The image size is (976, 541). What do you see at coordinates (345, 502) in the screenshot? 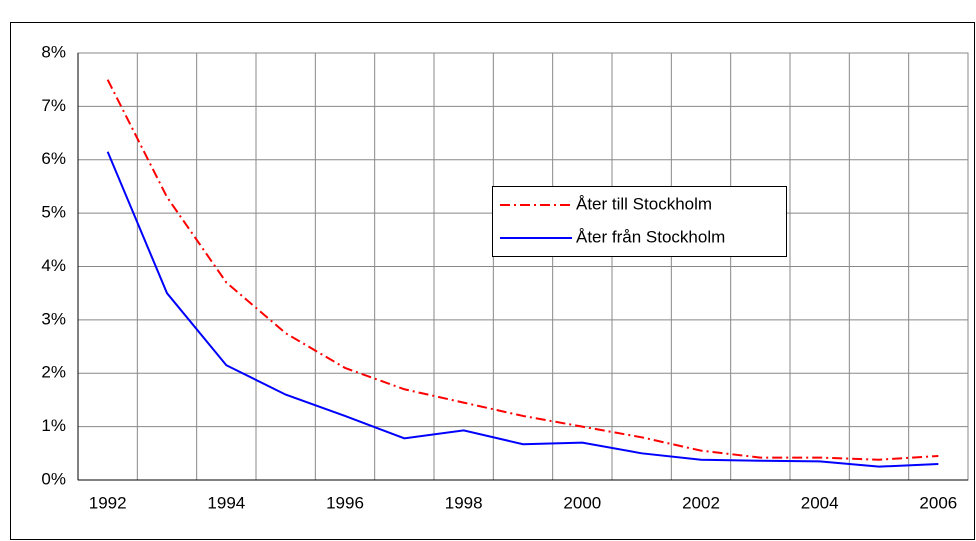
I see `x-tick-label: 1996` at bounding box center [345, 502].